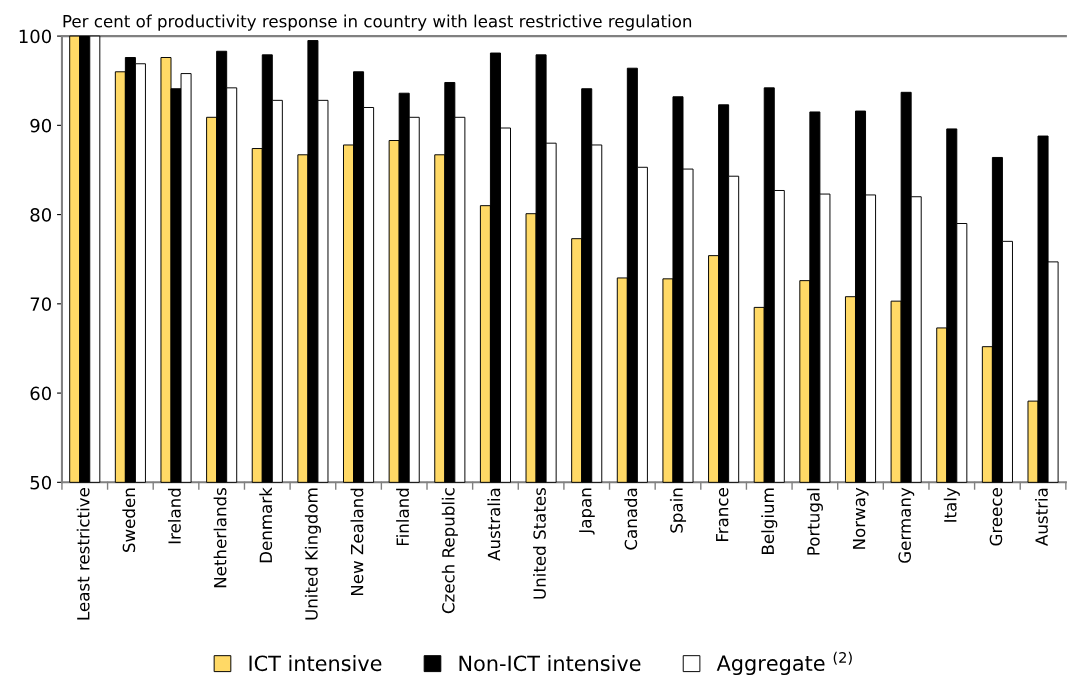 Image resolution: width=1068 pixels, height=694 pixels. Describe the element at coordinates (41, 304) in the screenshot. I see `y-tick-label: 70` at that location.